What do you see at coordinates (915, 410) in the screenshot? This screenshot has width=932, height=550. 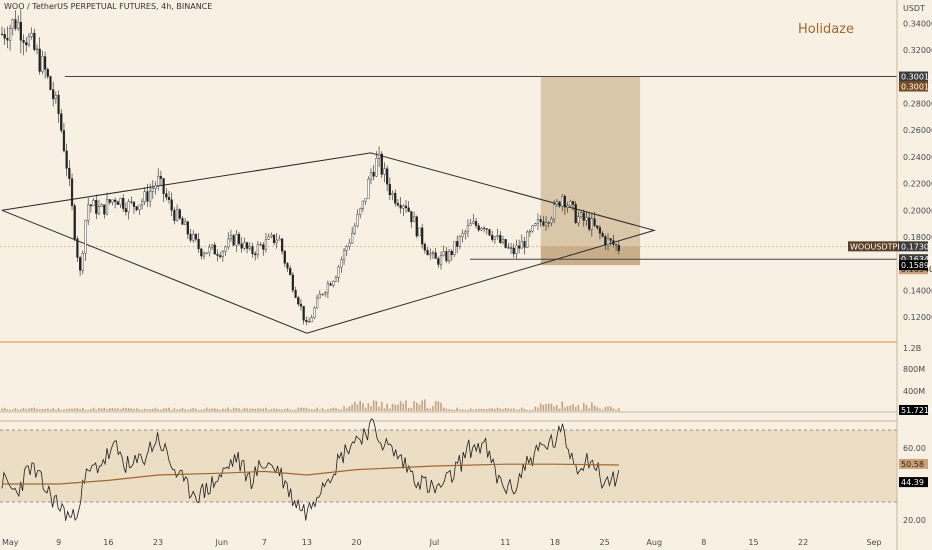 I see `volume-label: 51.721M` at bounding box center [915, 410].